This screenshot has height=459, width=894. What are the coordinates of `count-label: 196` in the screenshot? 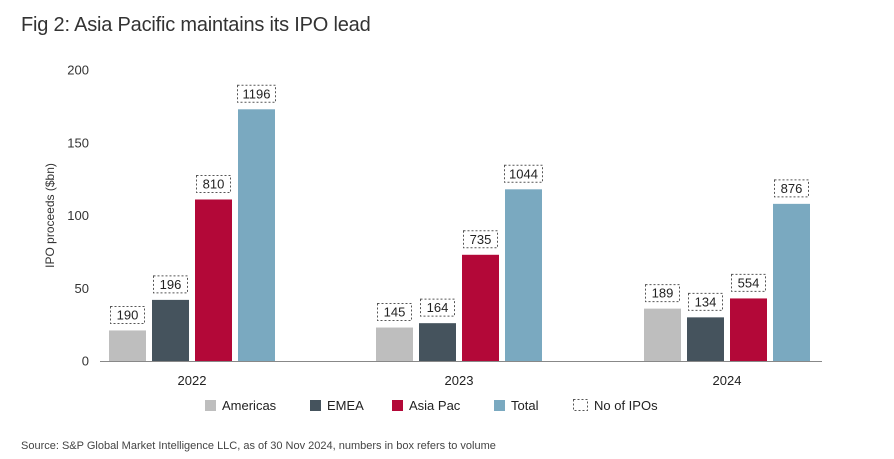 It's located at (171, 284).